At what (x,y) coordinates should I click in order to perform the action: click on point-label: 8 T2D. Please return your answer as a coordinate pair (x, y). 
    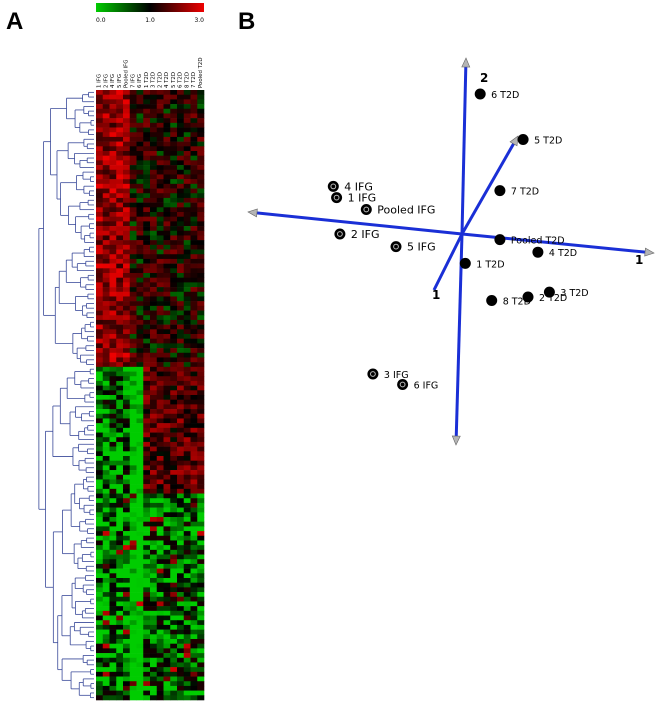
    Looking at the image, I should click on (517, 302).